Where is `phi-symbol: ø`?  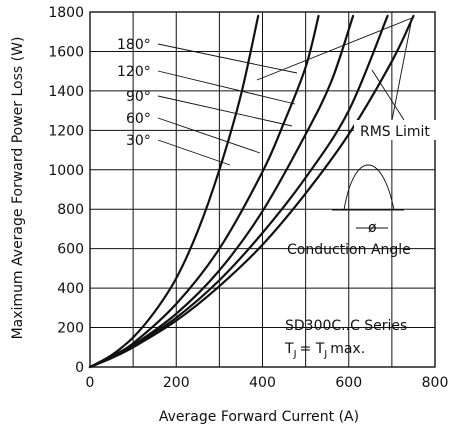 phi-symbol: ø is located at coordinates (372, 228).